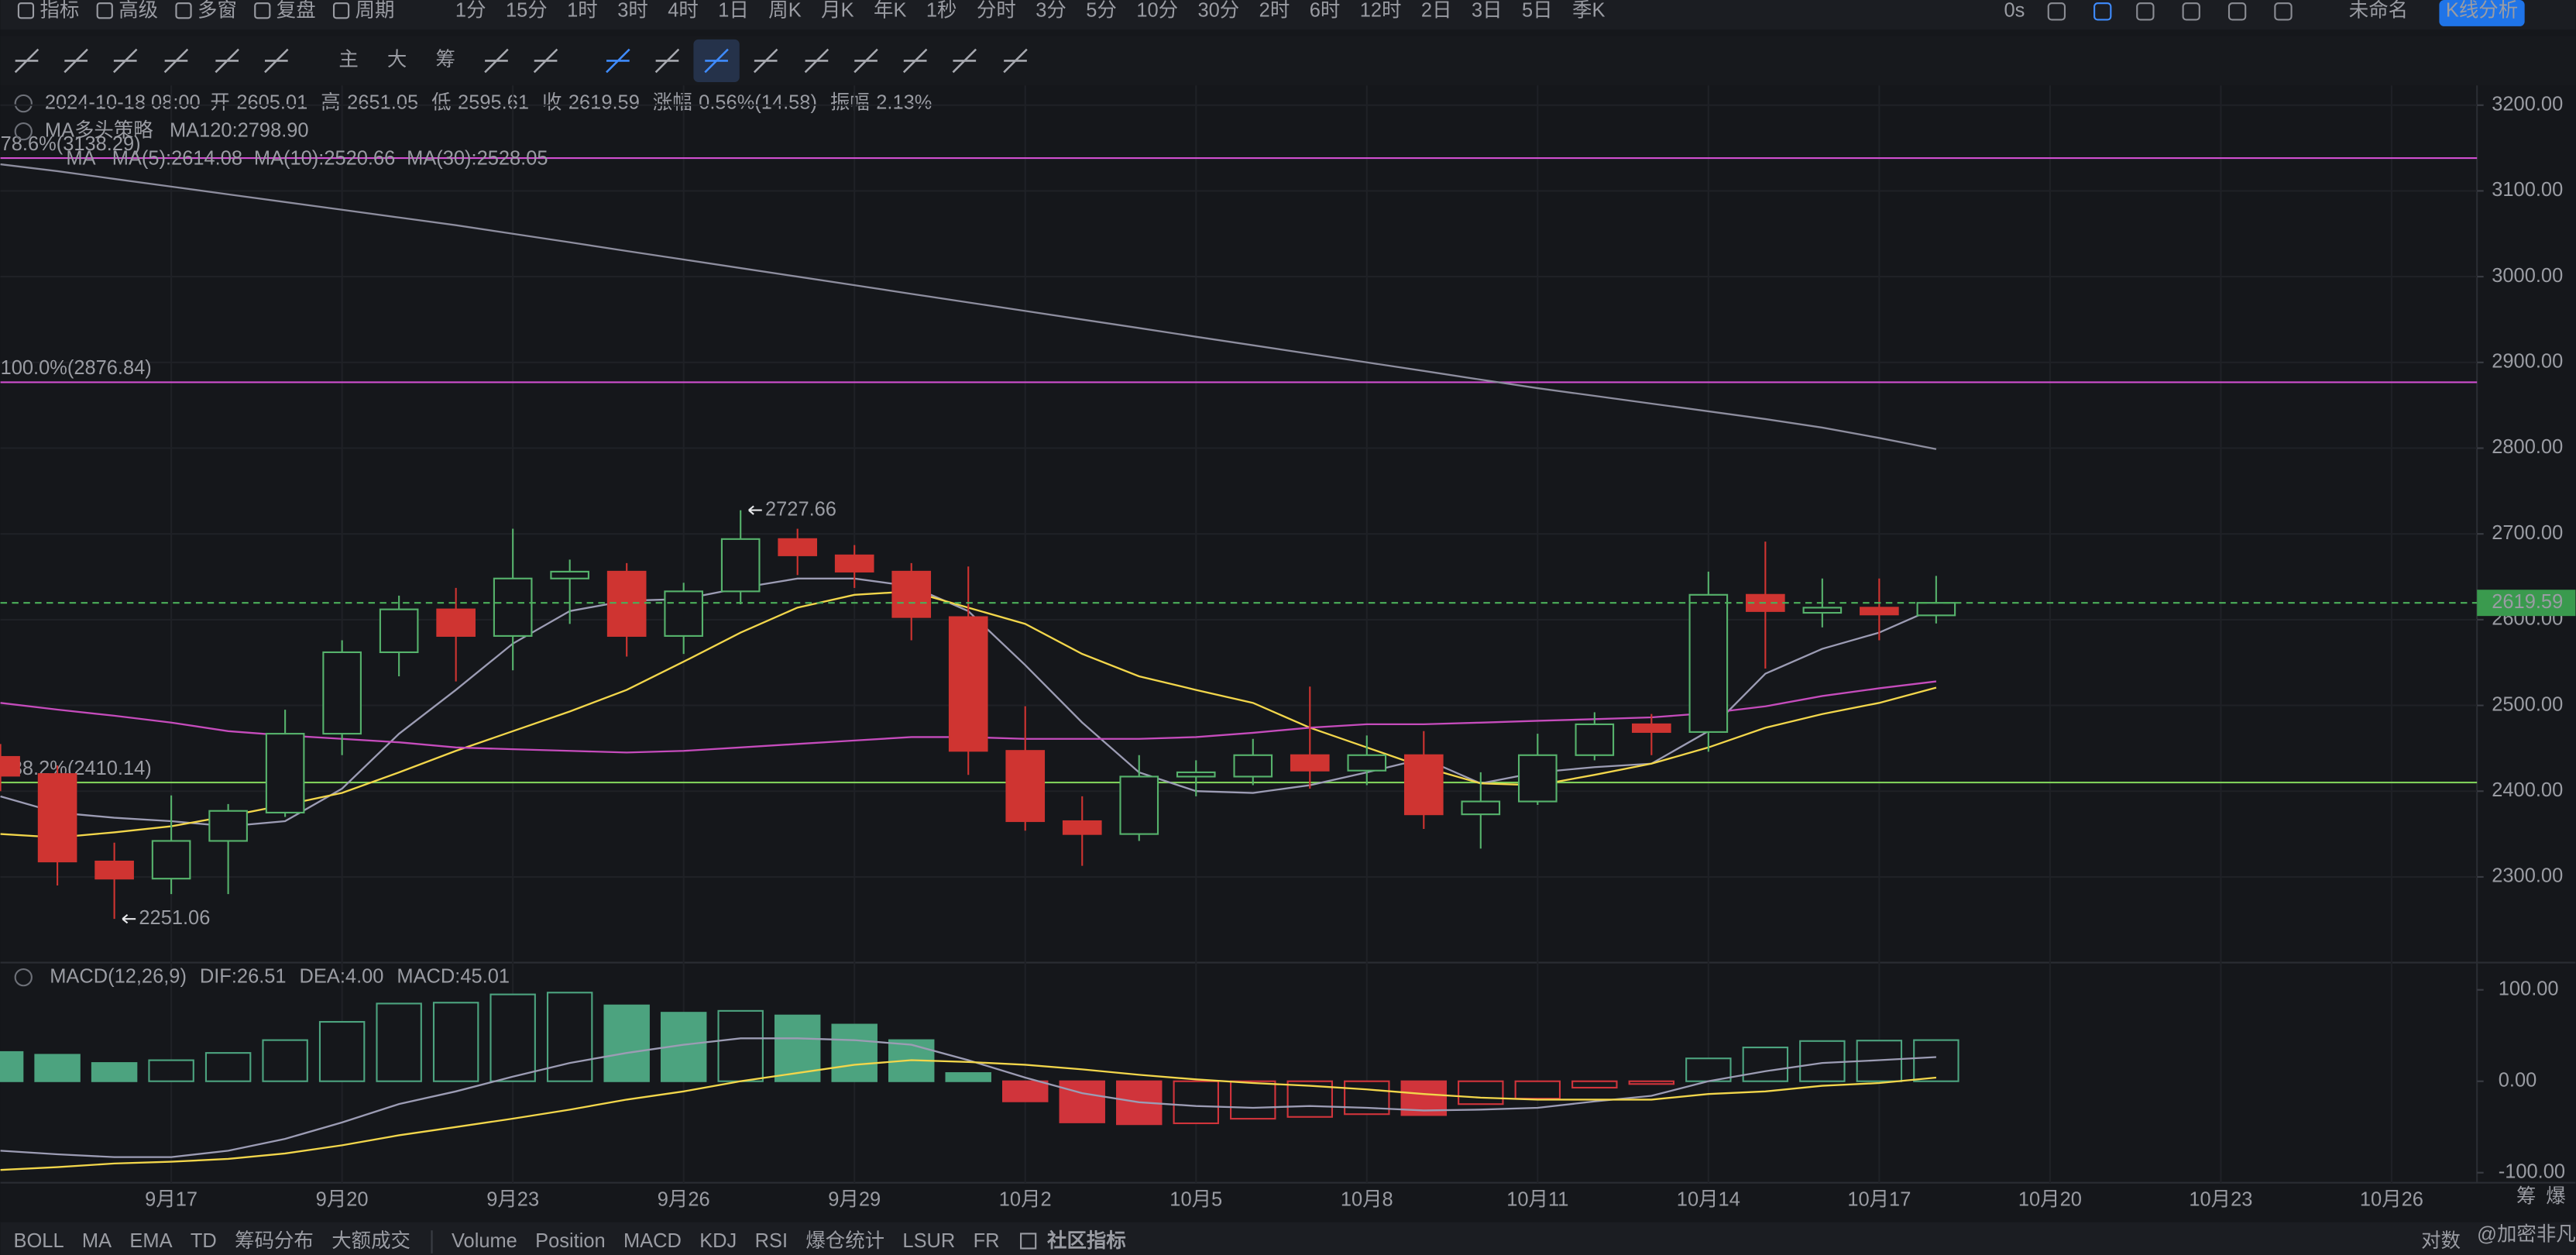 The height and width of the screenshot is (1255, 2576). Describe the element at coordinates (470, 11) in the screenshot. I see `period-tab: 1分` at that location.